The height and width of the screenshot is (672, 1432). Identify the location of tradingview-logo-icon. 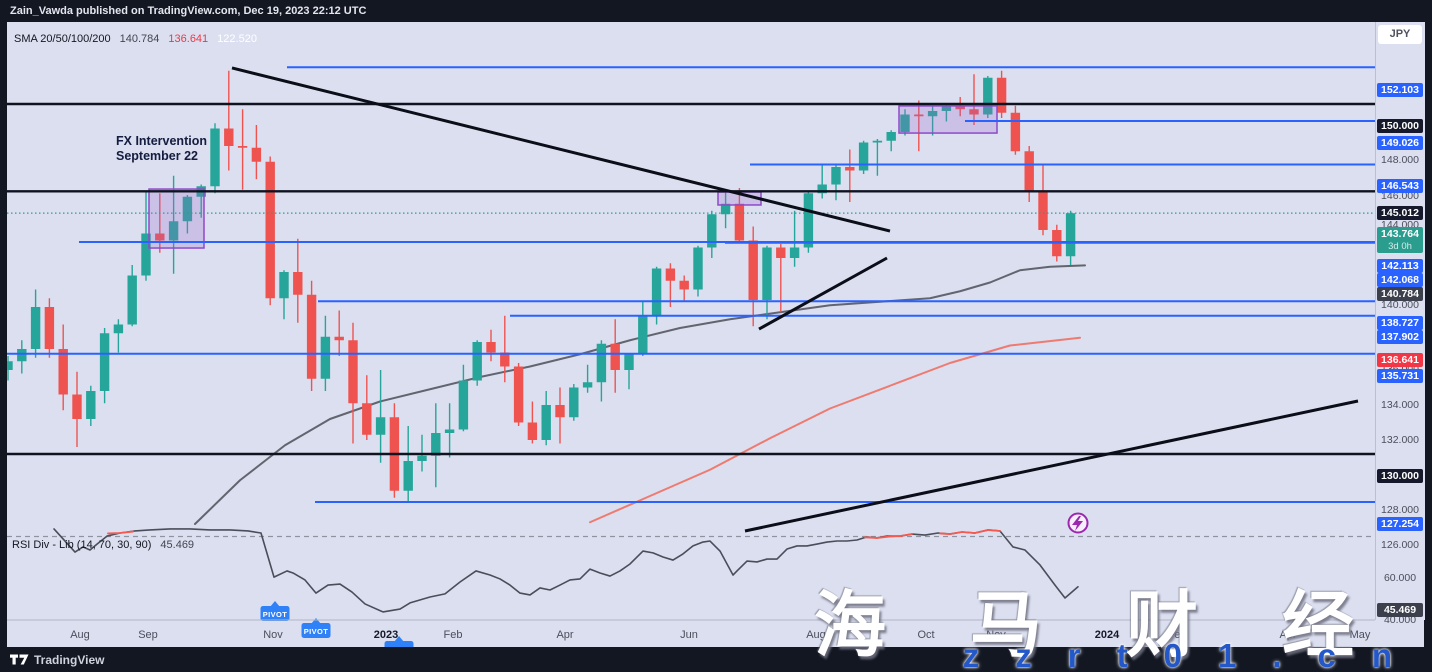
(19, 659).